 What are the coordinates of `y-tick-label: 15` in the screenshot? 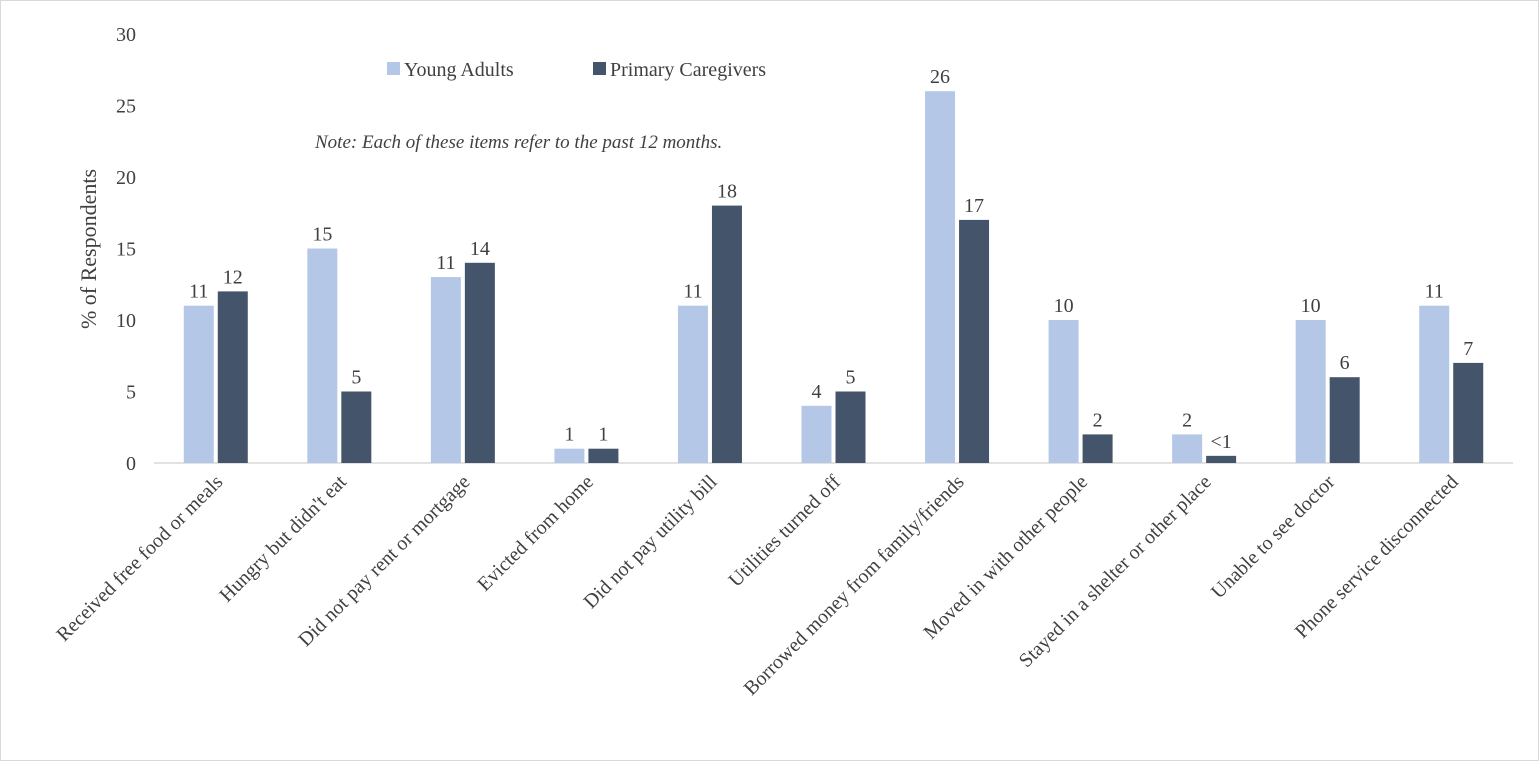 It's located at (126, 250).